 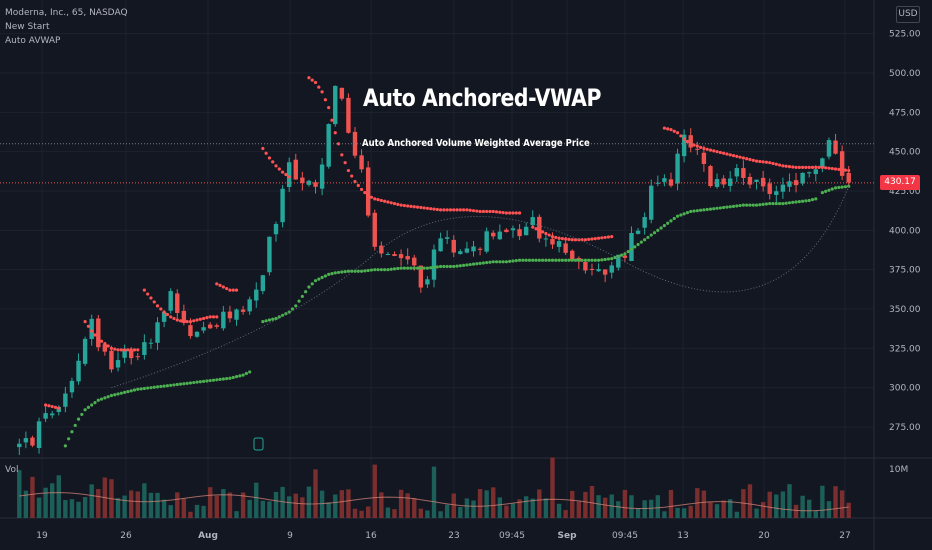 I want to click on currency-button: USD, so click(x=908, y=14).